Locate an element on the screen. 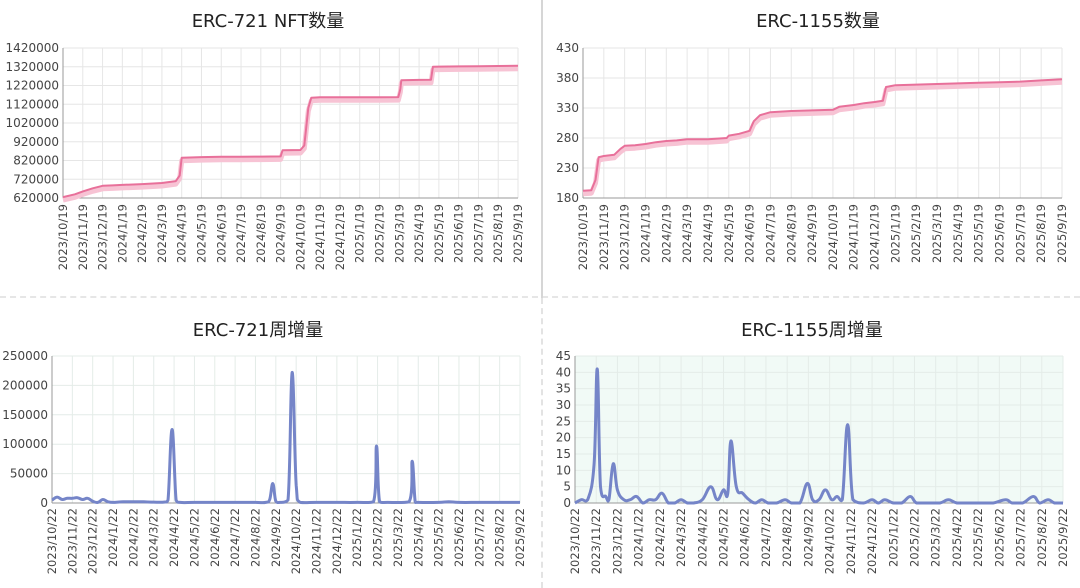 This screenshot has width=1080, height=588. y-tick-label: 50000 is located at coordinates (29, 474).